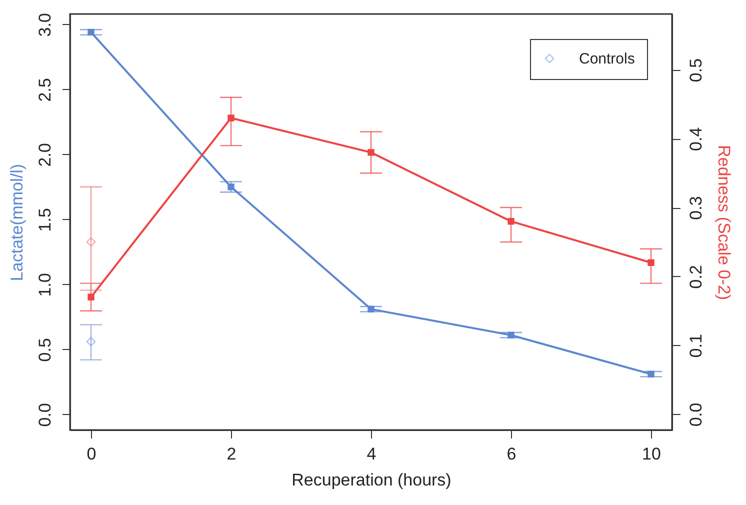  Describe the element at coordinates (607, 59) in the screenshot. I see `legend-label: Controls` at that location.